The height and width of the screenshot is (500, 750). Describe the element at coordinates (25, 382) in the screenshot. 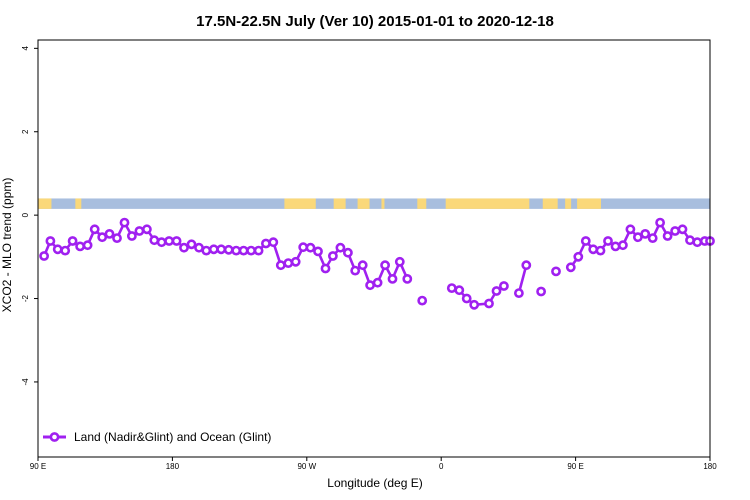

I see `y-tick-label: -4` at that location.